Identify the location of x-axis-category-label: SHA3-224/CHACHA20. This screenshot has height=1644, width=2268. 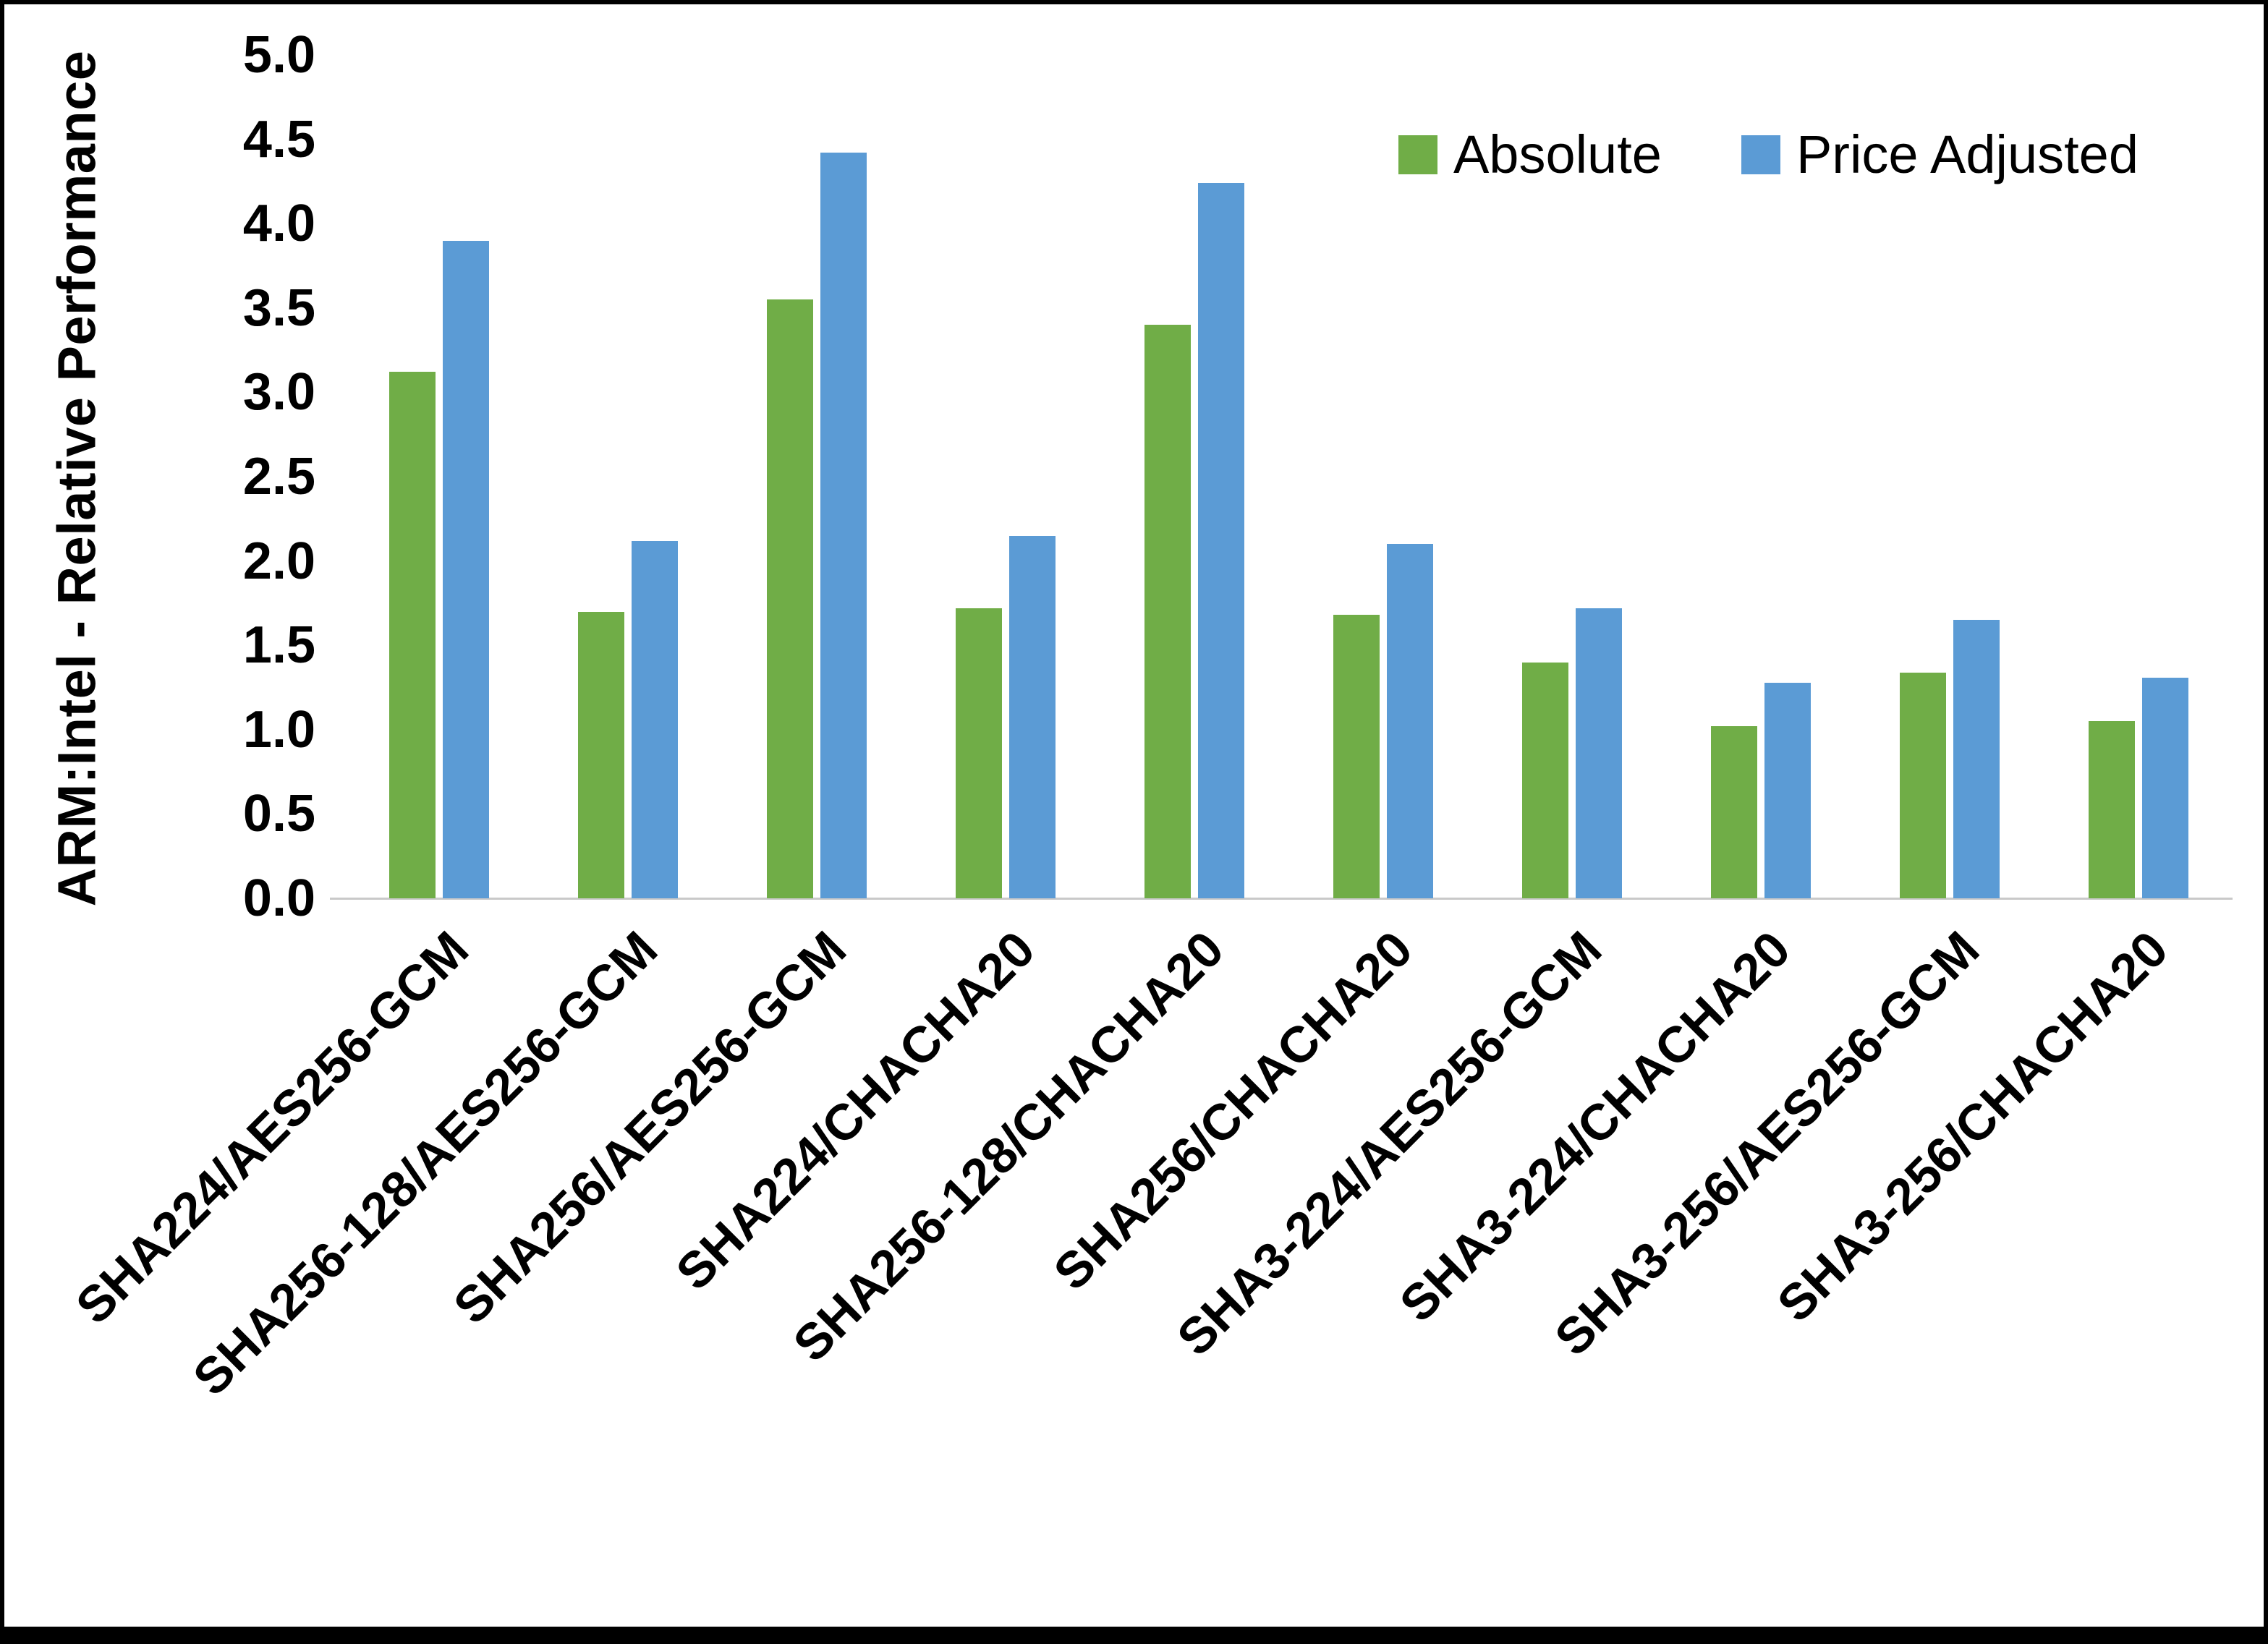
(1594, 1126).